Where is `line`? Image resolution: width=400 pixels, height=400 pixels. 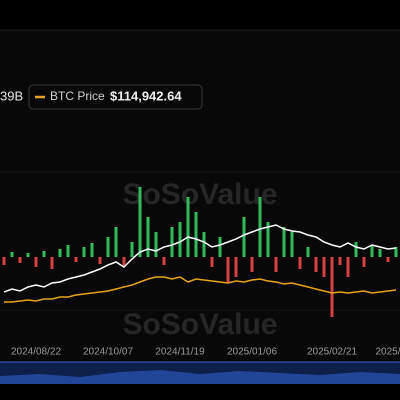 line is located at coordinates (200, 289).